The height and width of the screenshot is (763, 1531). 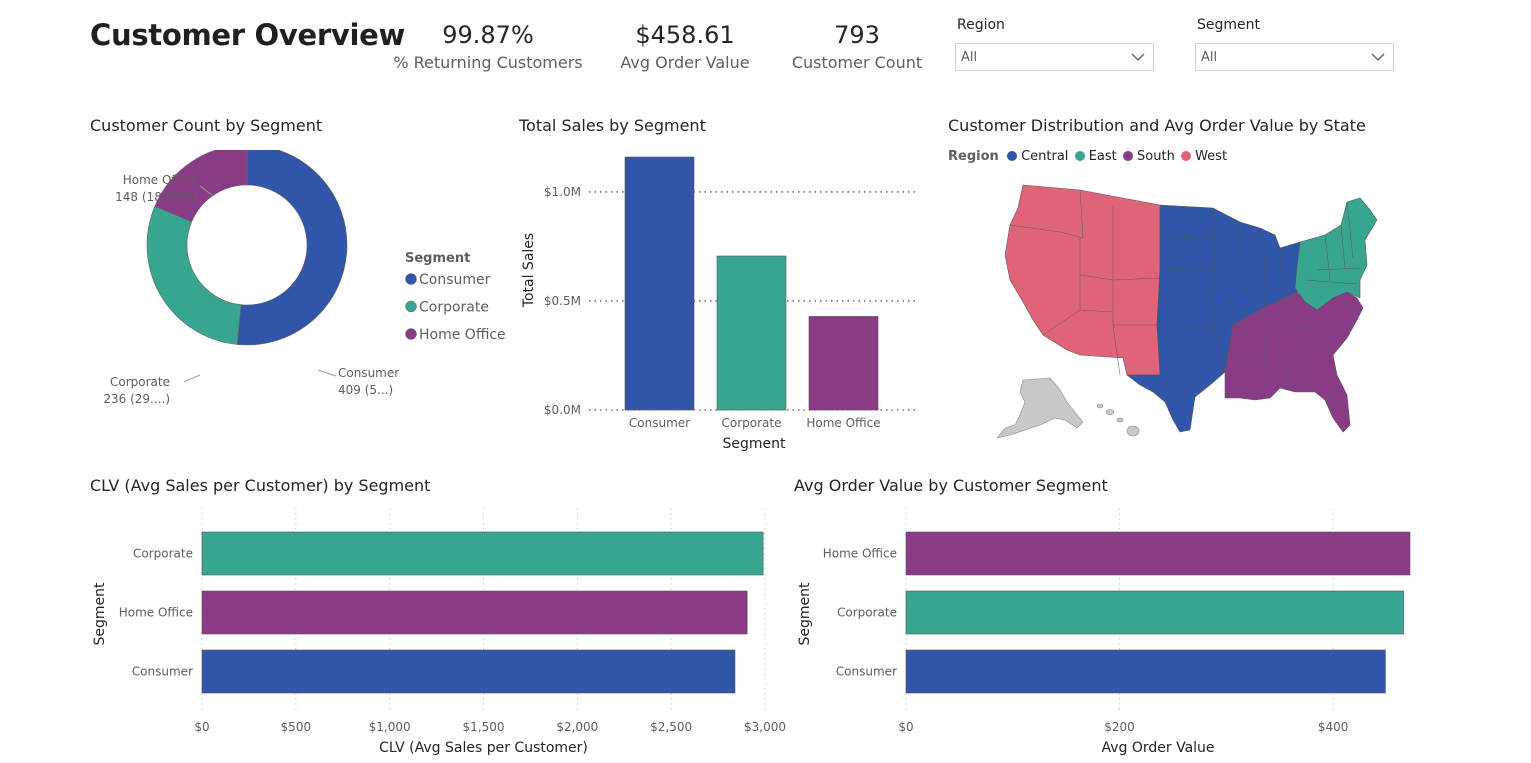 I want to click on x-axis-title: CLV (Avg Sales per Customer), so click(x=483, y=748).